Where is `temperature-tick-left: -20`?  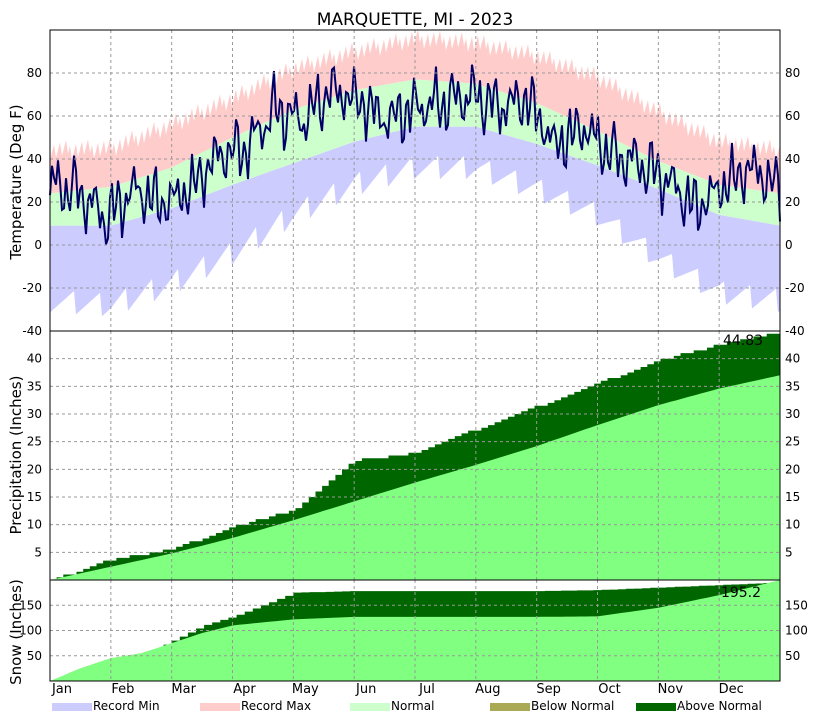
temperature-tick-left: -20 is located at coordinates (32, 288).